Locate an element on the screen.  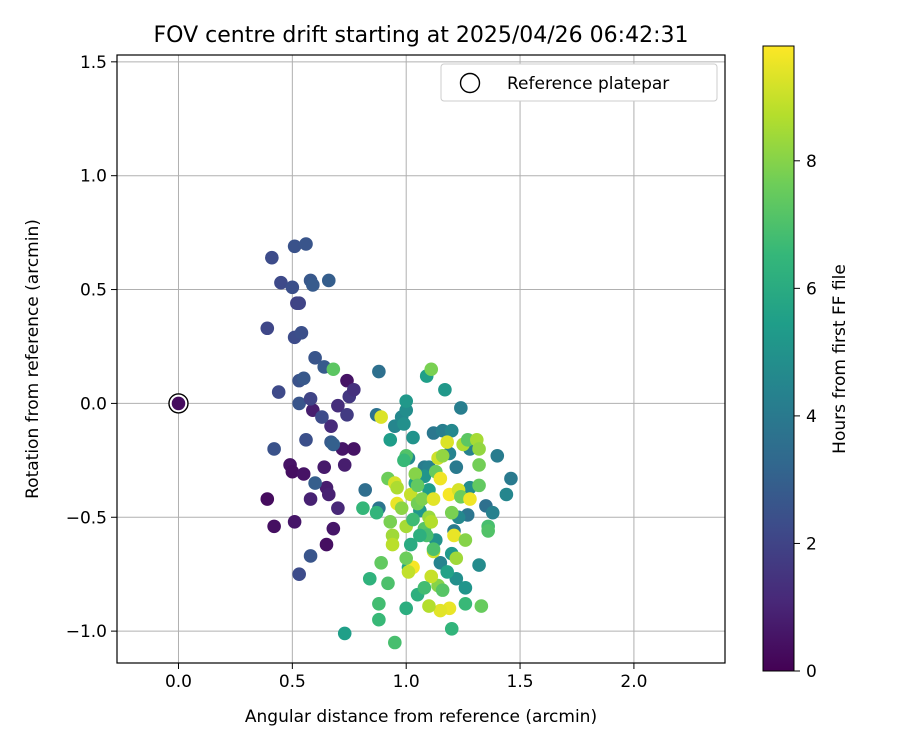
x-axis-label: Angular distance from reference (arcmin) is located at coordinates (421, 717).